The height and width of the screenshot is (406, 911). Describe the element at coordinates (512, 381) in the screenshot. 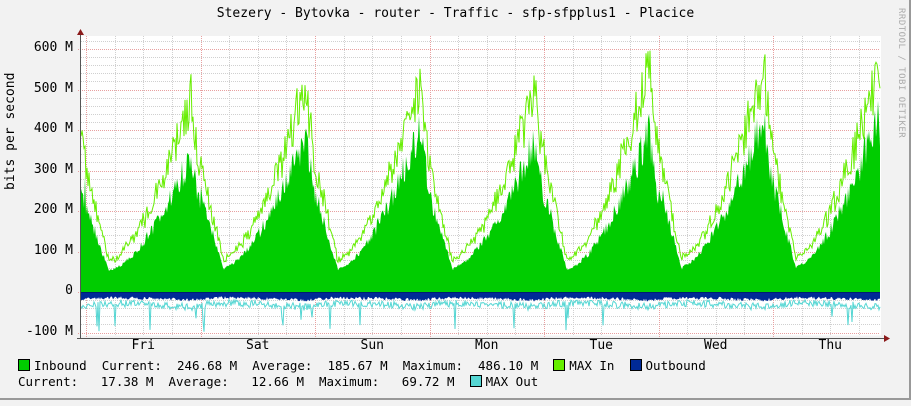

I see `legend-max-out-label: MAX Out` at that location.